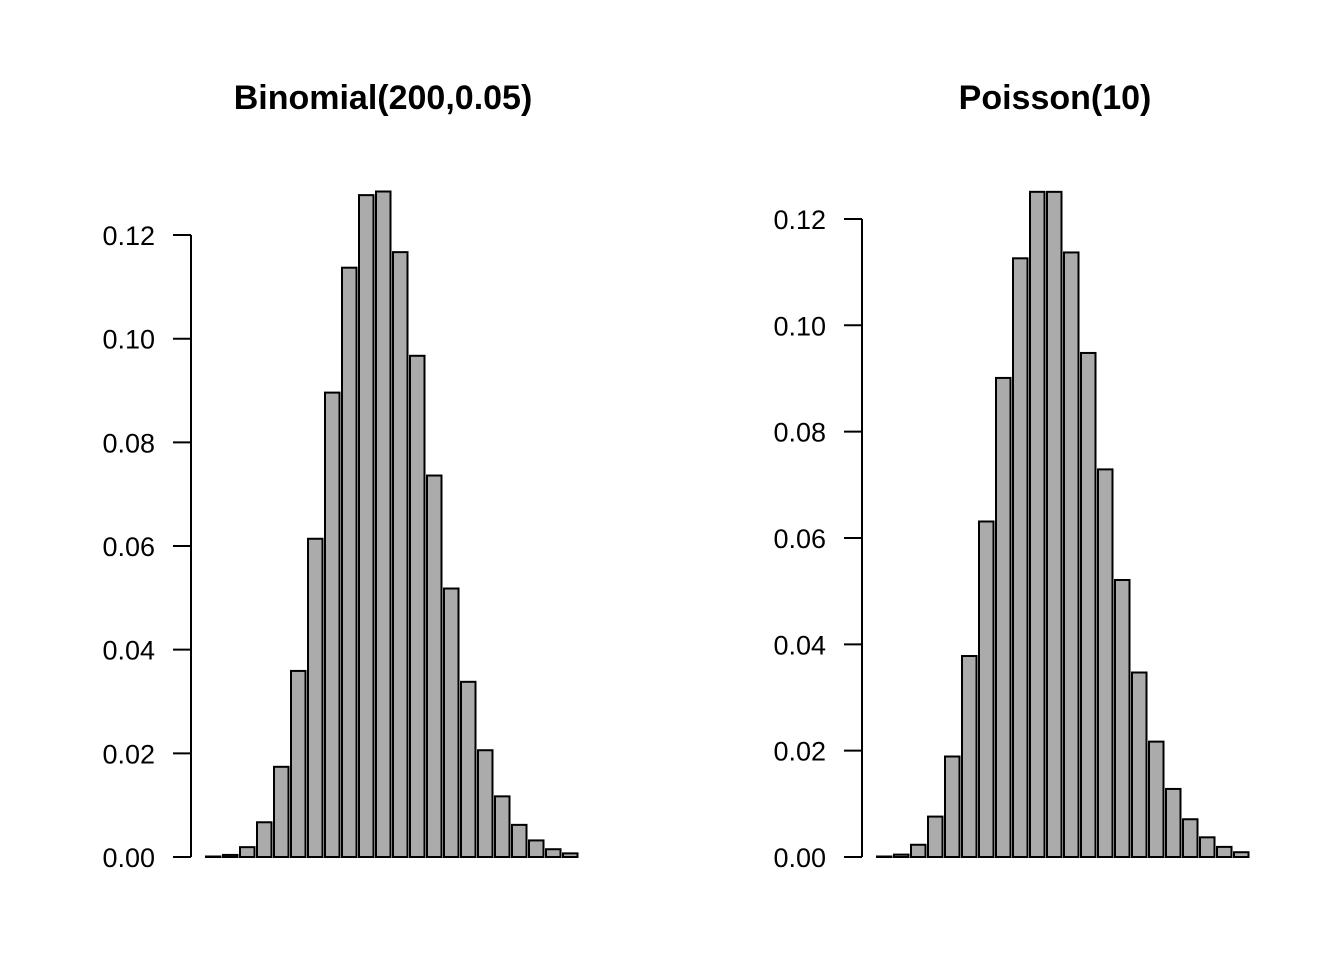  What do you see at coordinates (383, 98) in the screenshot?
I see `chart-title: Binomial(200,0.05)` at bounding box center [383, 98].